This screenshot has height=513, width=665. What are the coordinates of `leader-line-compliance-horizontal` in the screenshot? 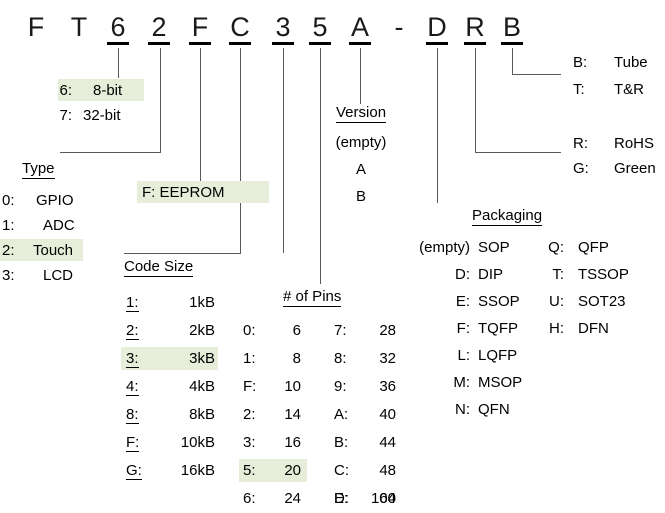 It's located at (518, 152).